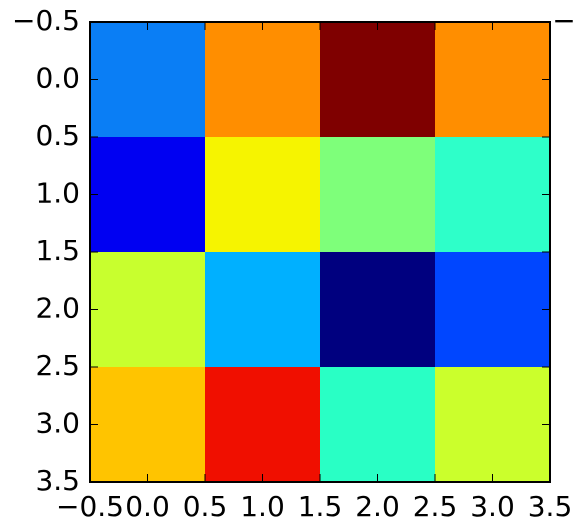  What do you see at coordinates (46, 20) in the screenshot?
I see `y-tick-label: −0.5` at bounding box center [46, 20].